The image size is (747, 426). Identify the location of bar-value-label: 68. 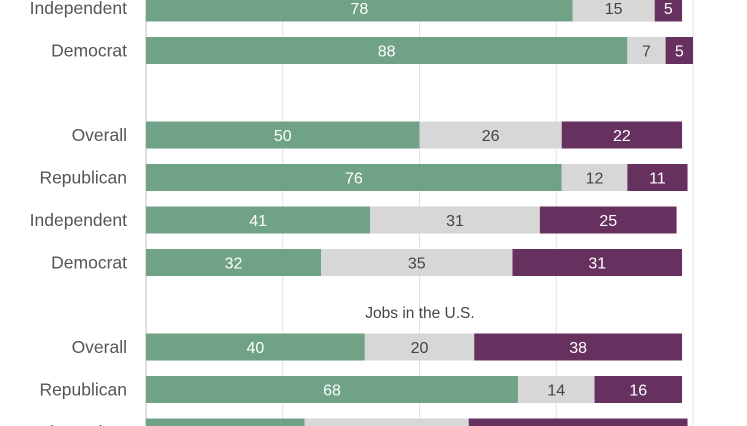
(332, 391).